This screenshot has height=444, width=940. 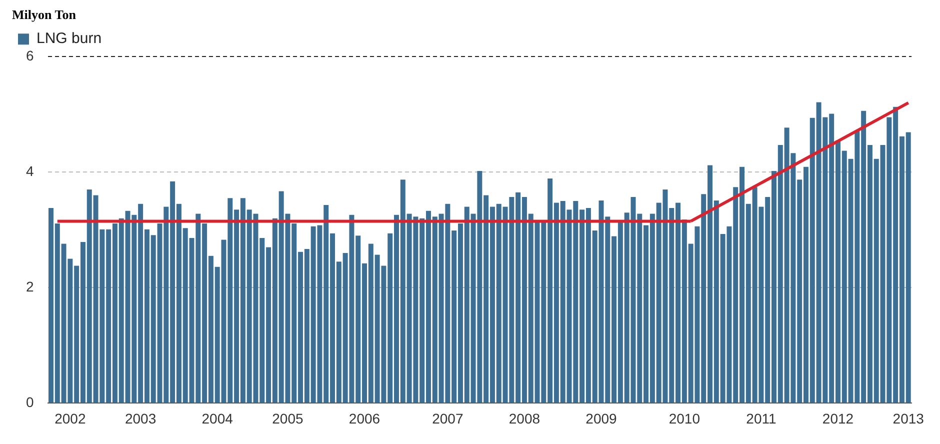 What do you see at coordinates (684, 418) in the screenshot?
I see `x-tick-label: 2010` at bounding box center [684, 418].